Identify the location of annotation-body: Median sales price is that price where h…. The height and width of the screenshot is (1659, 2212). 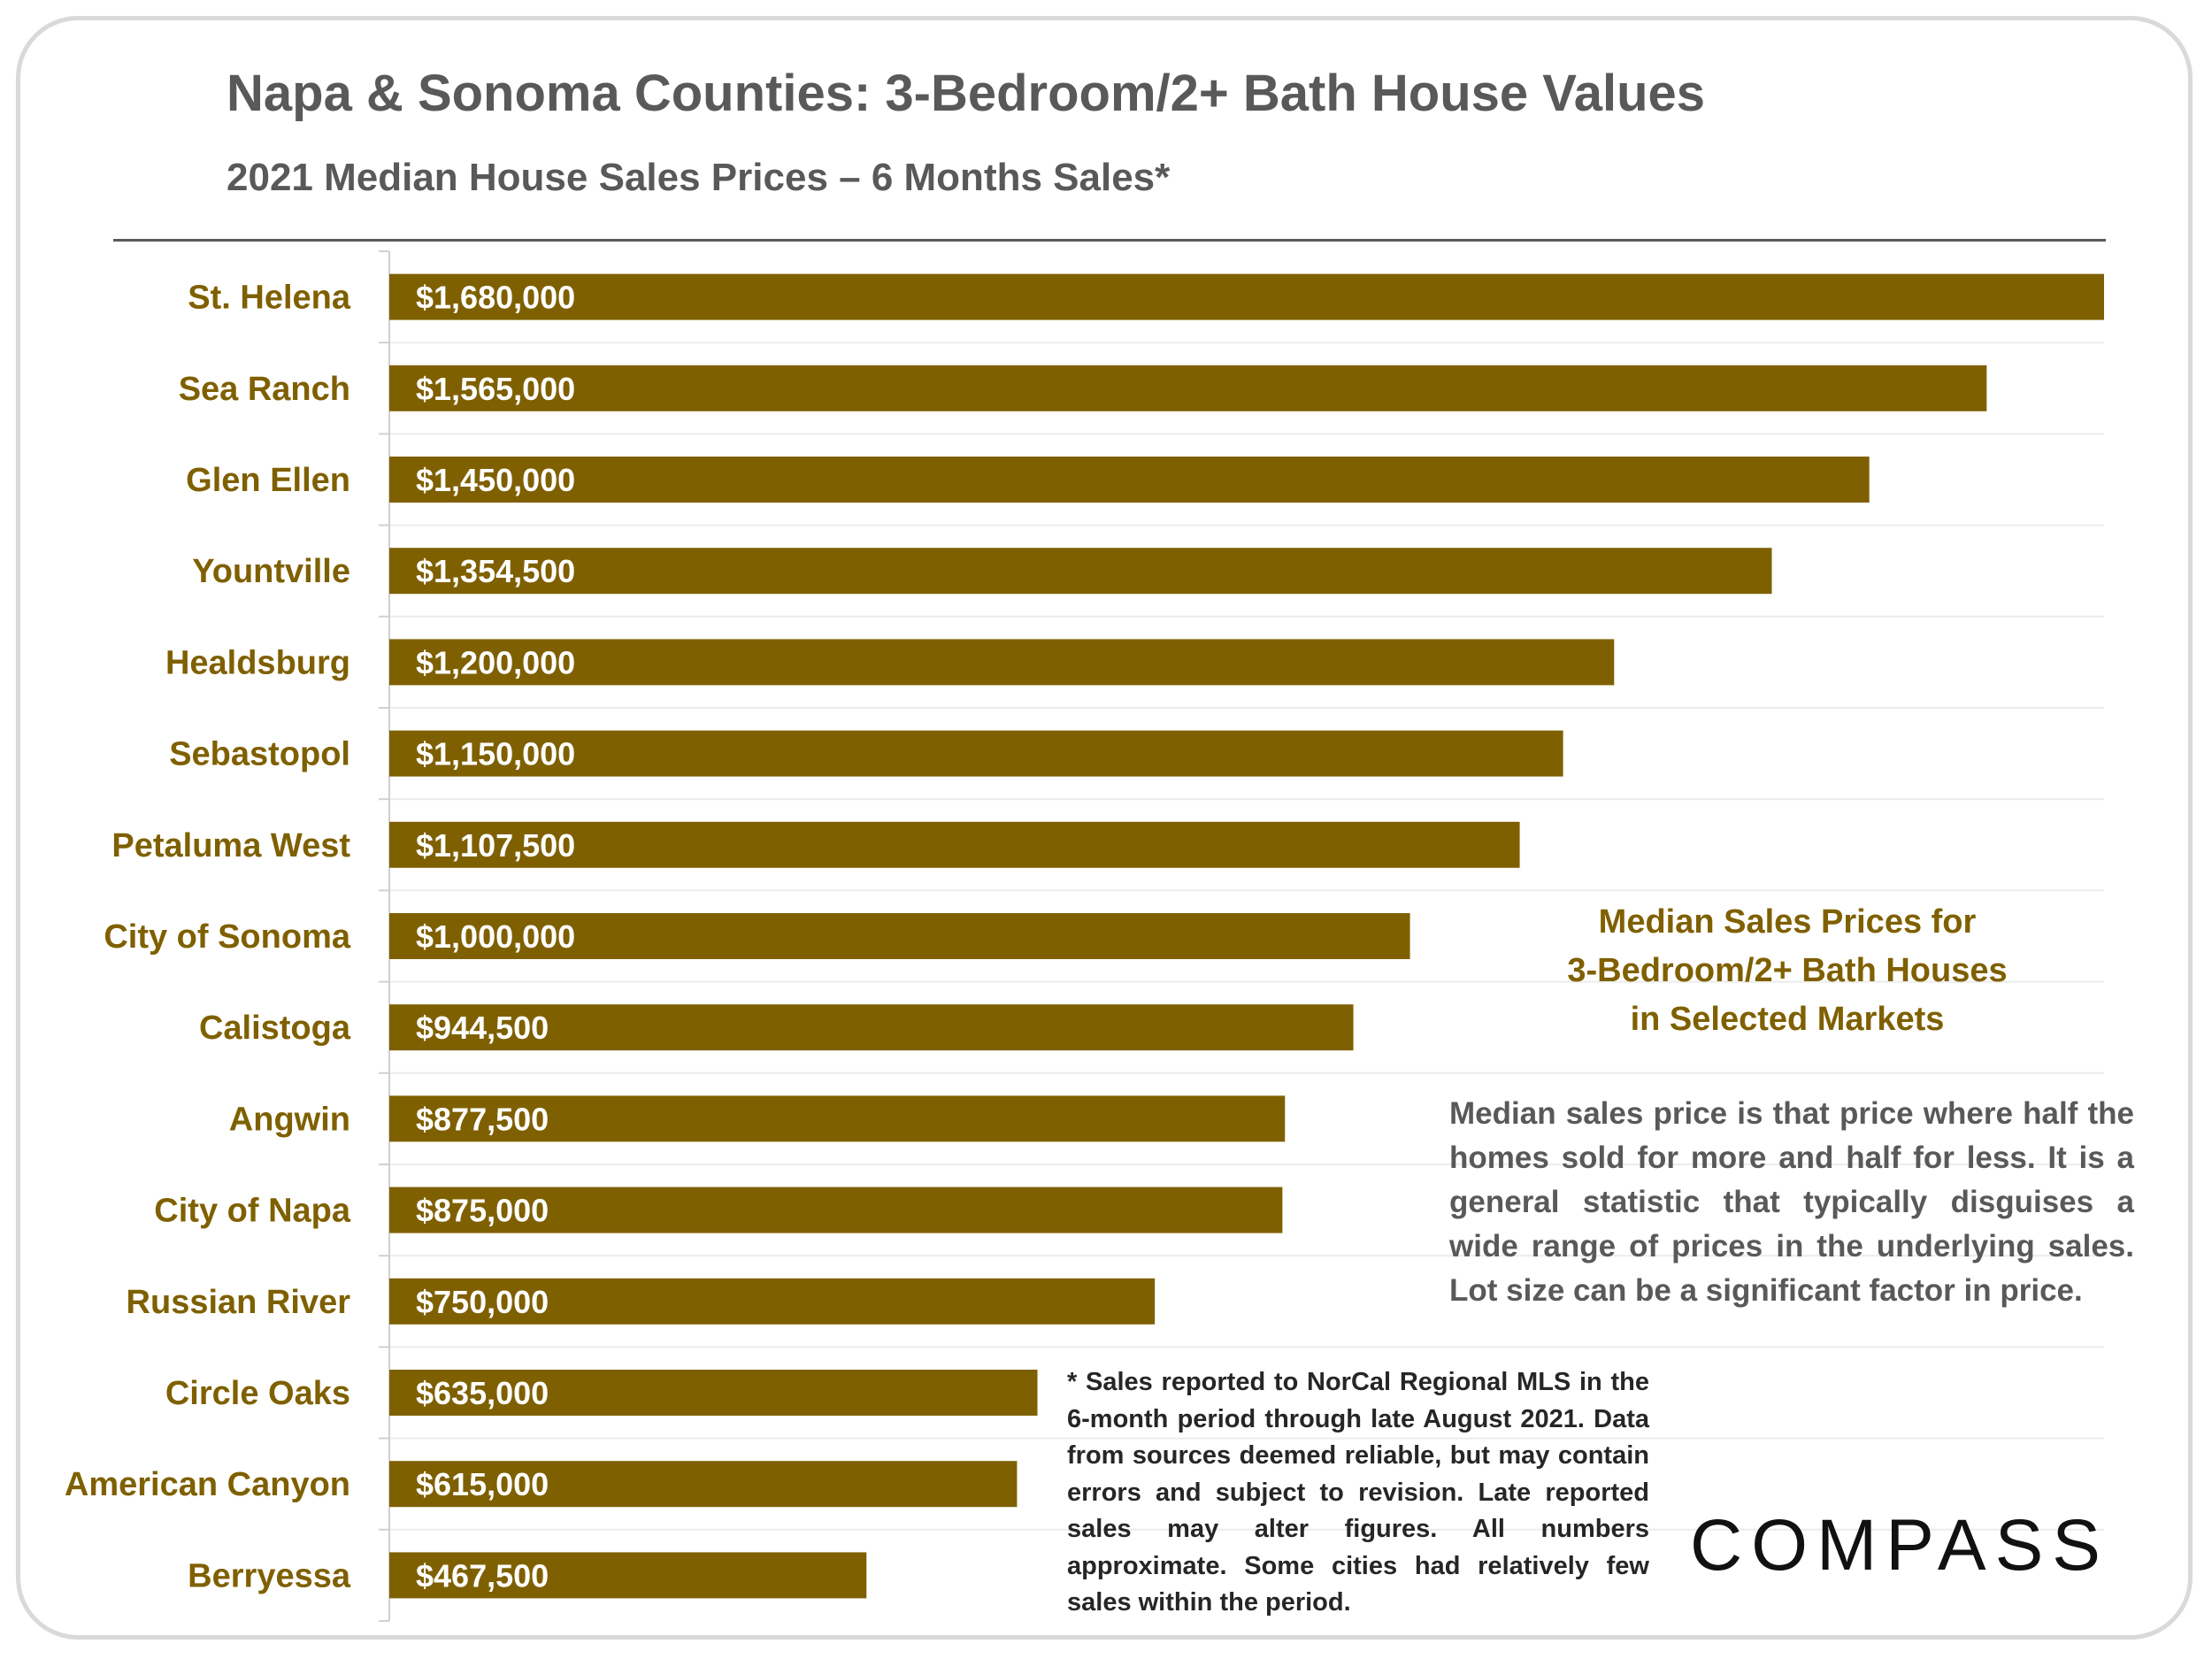
(1792, 1202).